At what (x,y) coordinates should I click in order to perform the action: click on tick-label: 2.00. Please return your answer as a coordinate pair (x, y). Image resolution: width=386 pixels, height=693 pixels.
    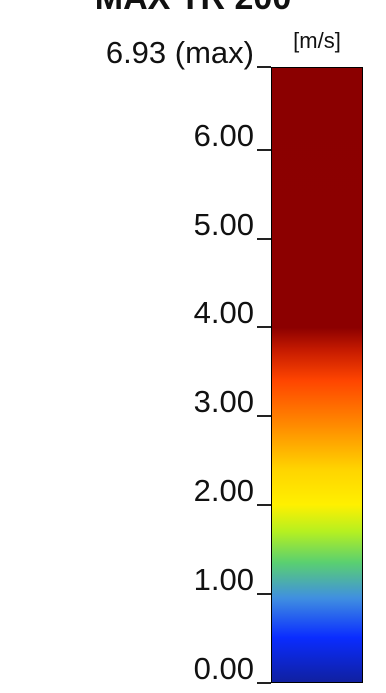
    Looking at the image, I should click on (223, 491).